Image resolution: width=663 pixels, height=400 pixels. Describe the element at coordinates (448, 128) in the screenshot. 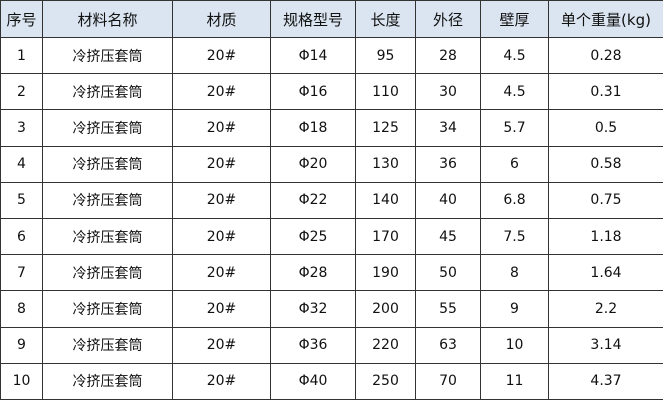

I see `table-cell: 34` at that location.